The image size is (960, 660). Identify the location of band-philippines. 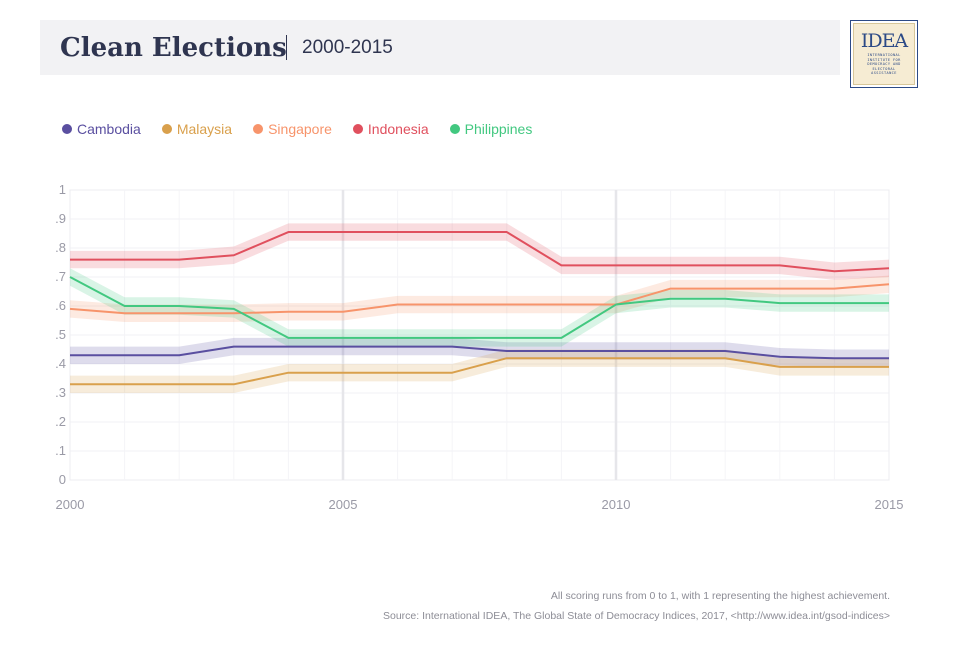
(479, 307).